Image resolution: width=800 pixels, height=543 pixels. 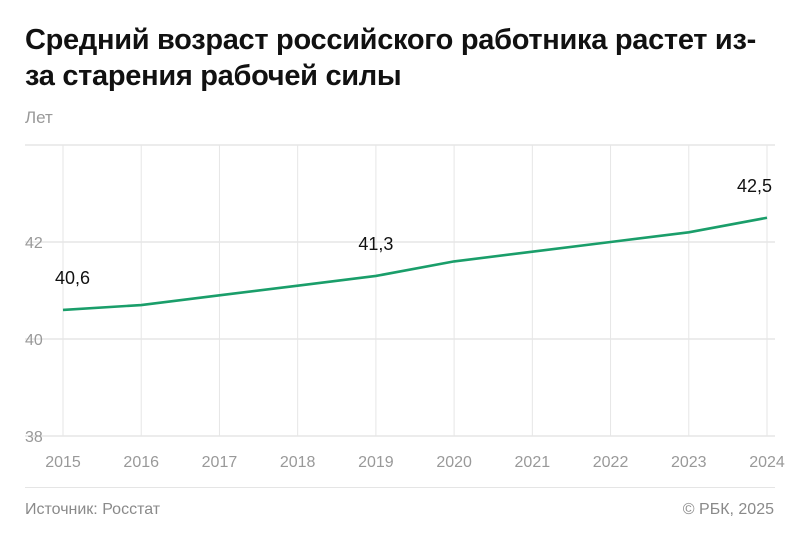 I want to click on x-tick-label: 2021, so click(x=533, y=462).